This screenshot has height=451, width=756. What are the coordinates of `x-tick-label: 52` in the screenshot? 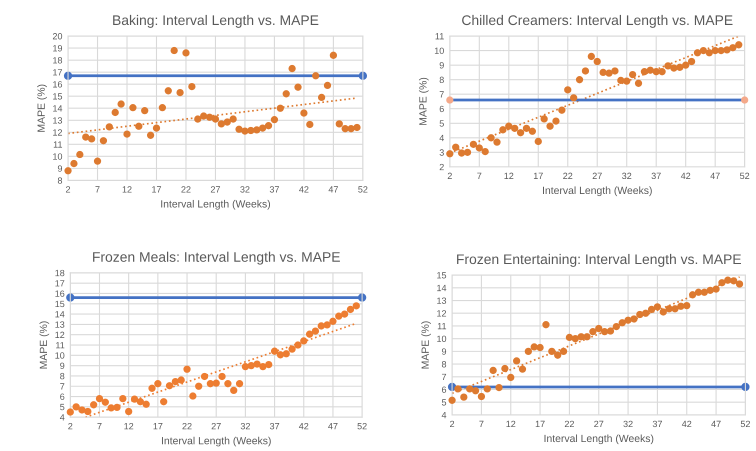 It's located at (745, 176).